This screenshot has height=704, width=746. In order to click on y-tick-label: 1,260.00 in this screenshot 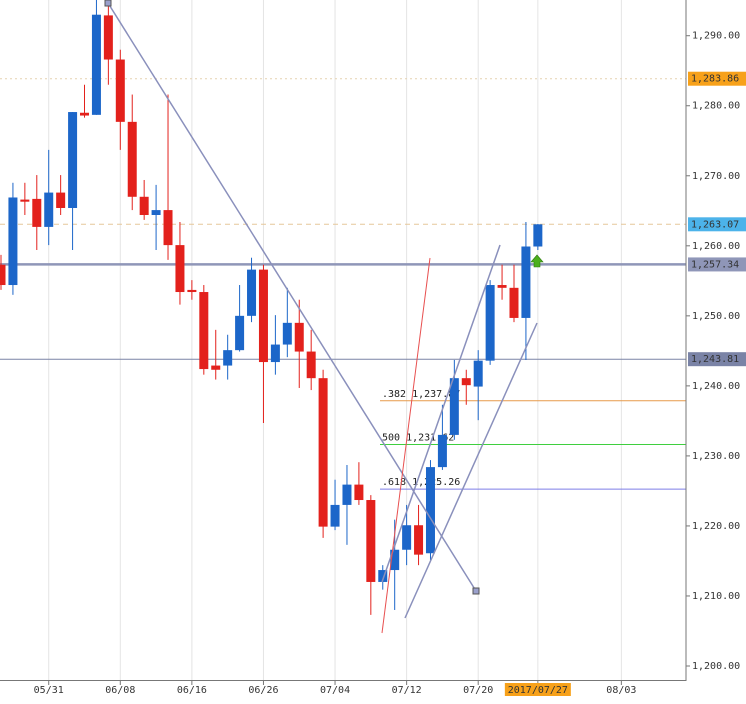, I will do `click(716, 246)`.